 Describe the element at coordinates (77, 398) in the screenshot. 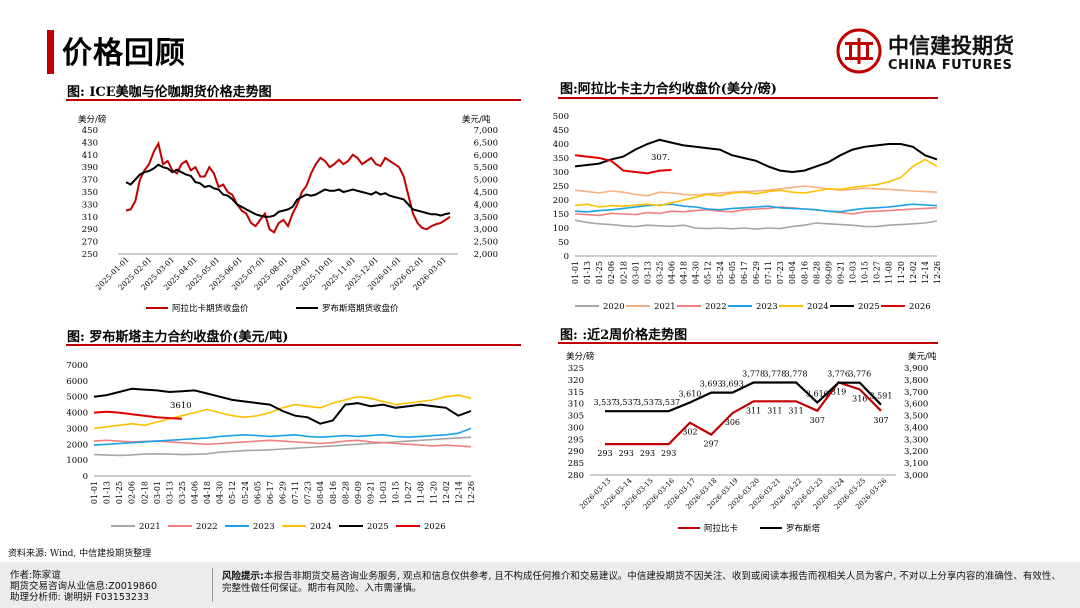

I see `y-tick: 5000` at that location.